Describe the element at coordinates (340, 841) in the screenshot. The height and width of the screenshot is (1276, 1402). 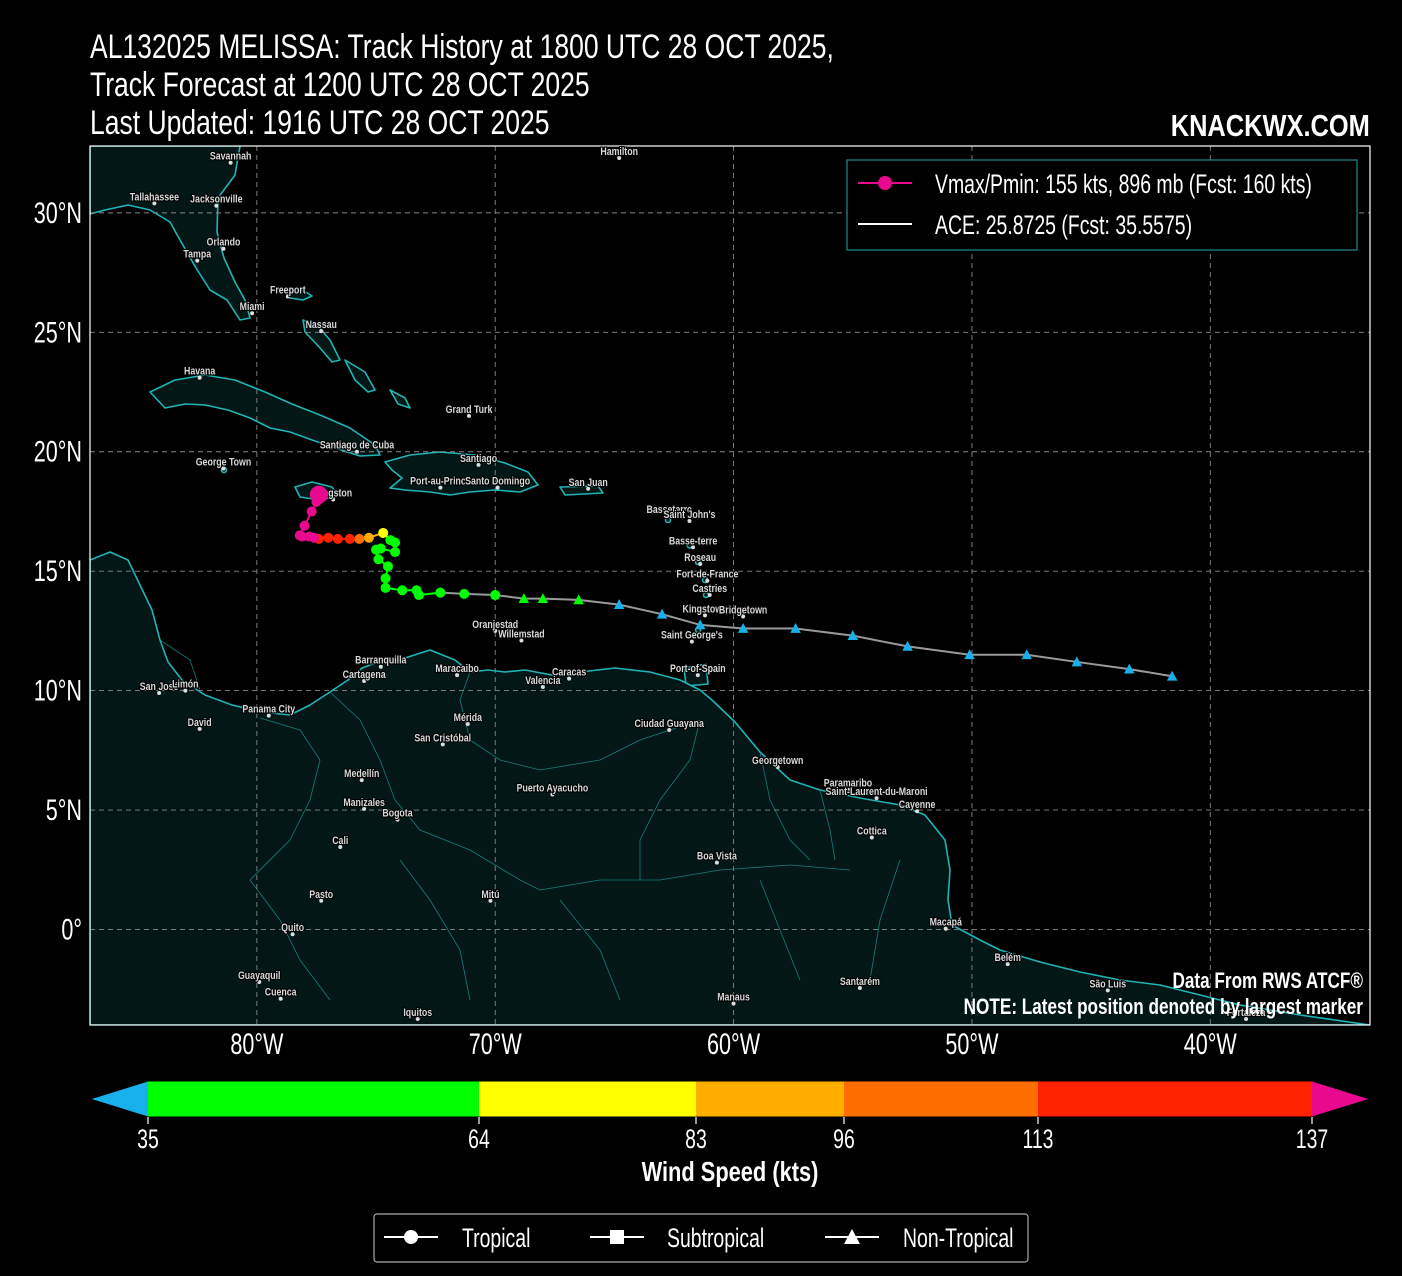
I see `city-label: Cali` at that location.